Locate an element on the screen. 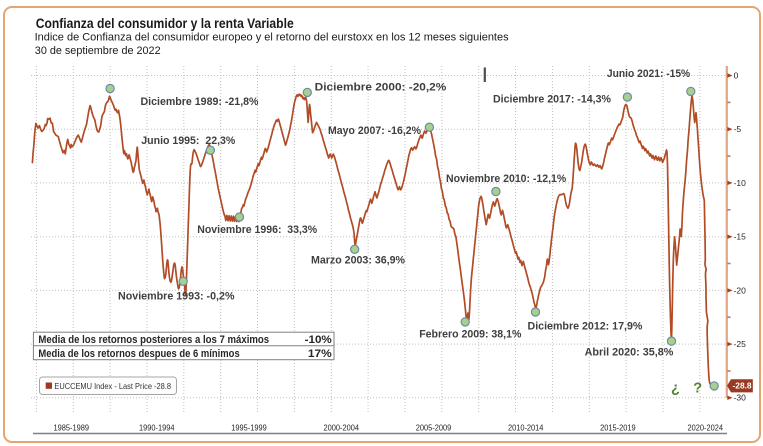 This screenshot has width=763, height=446. svg-text: -30 is located at coordinates (740, 398).